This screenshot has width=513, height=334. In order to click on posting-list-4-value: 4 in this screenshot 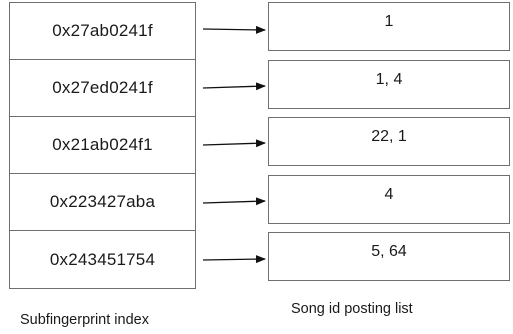, I will do `click(389, 194)`.